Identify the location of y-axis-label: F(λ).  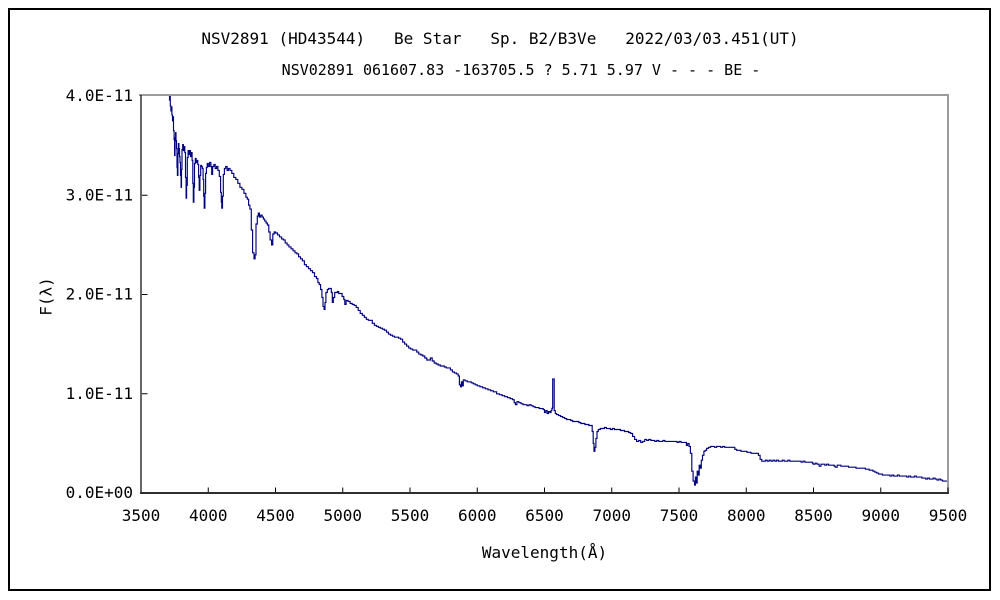
(46, 296).